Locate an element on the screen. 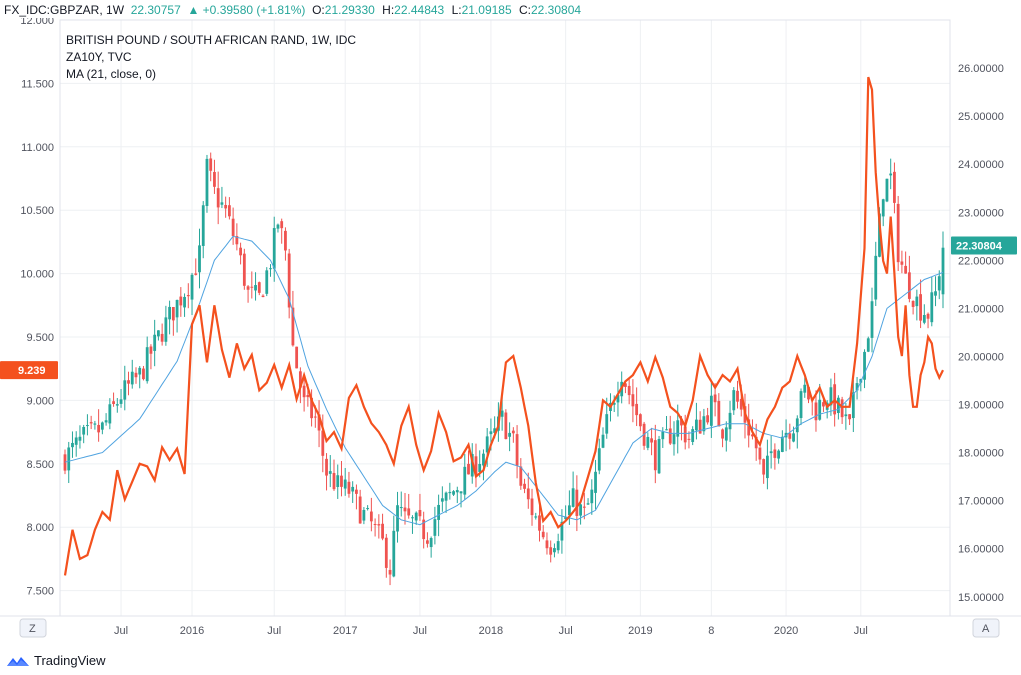 The image size is (1021, 675). right-scale-mode-button: A is located at coordinates (986, 628).